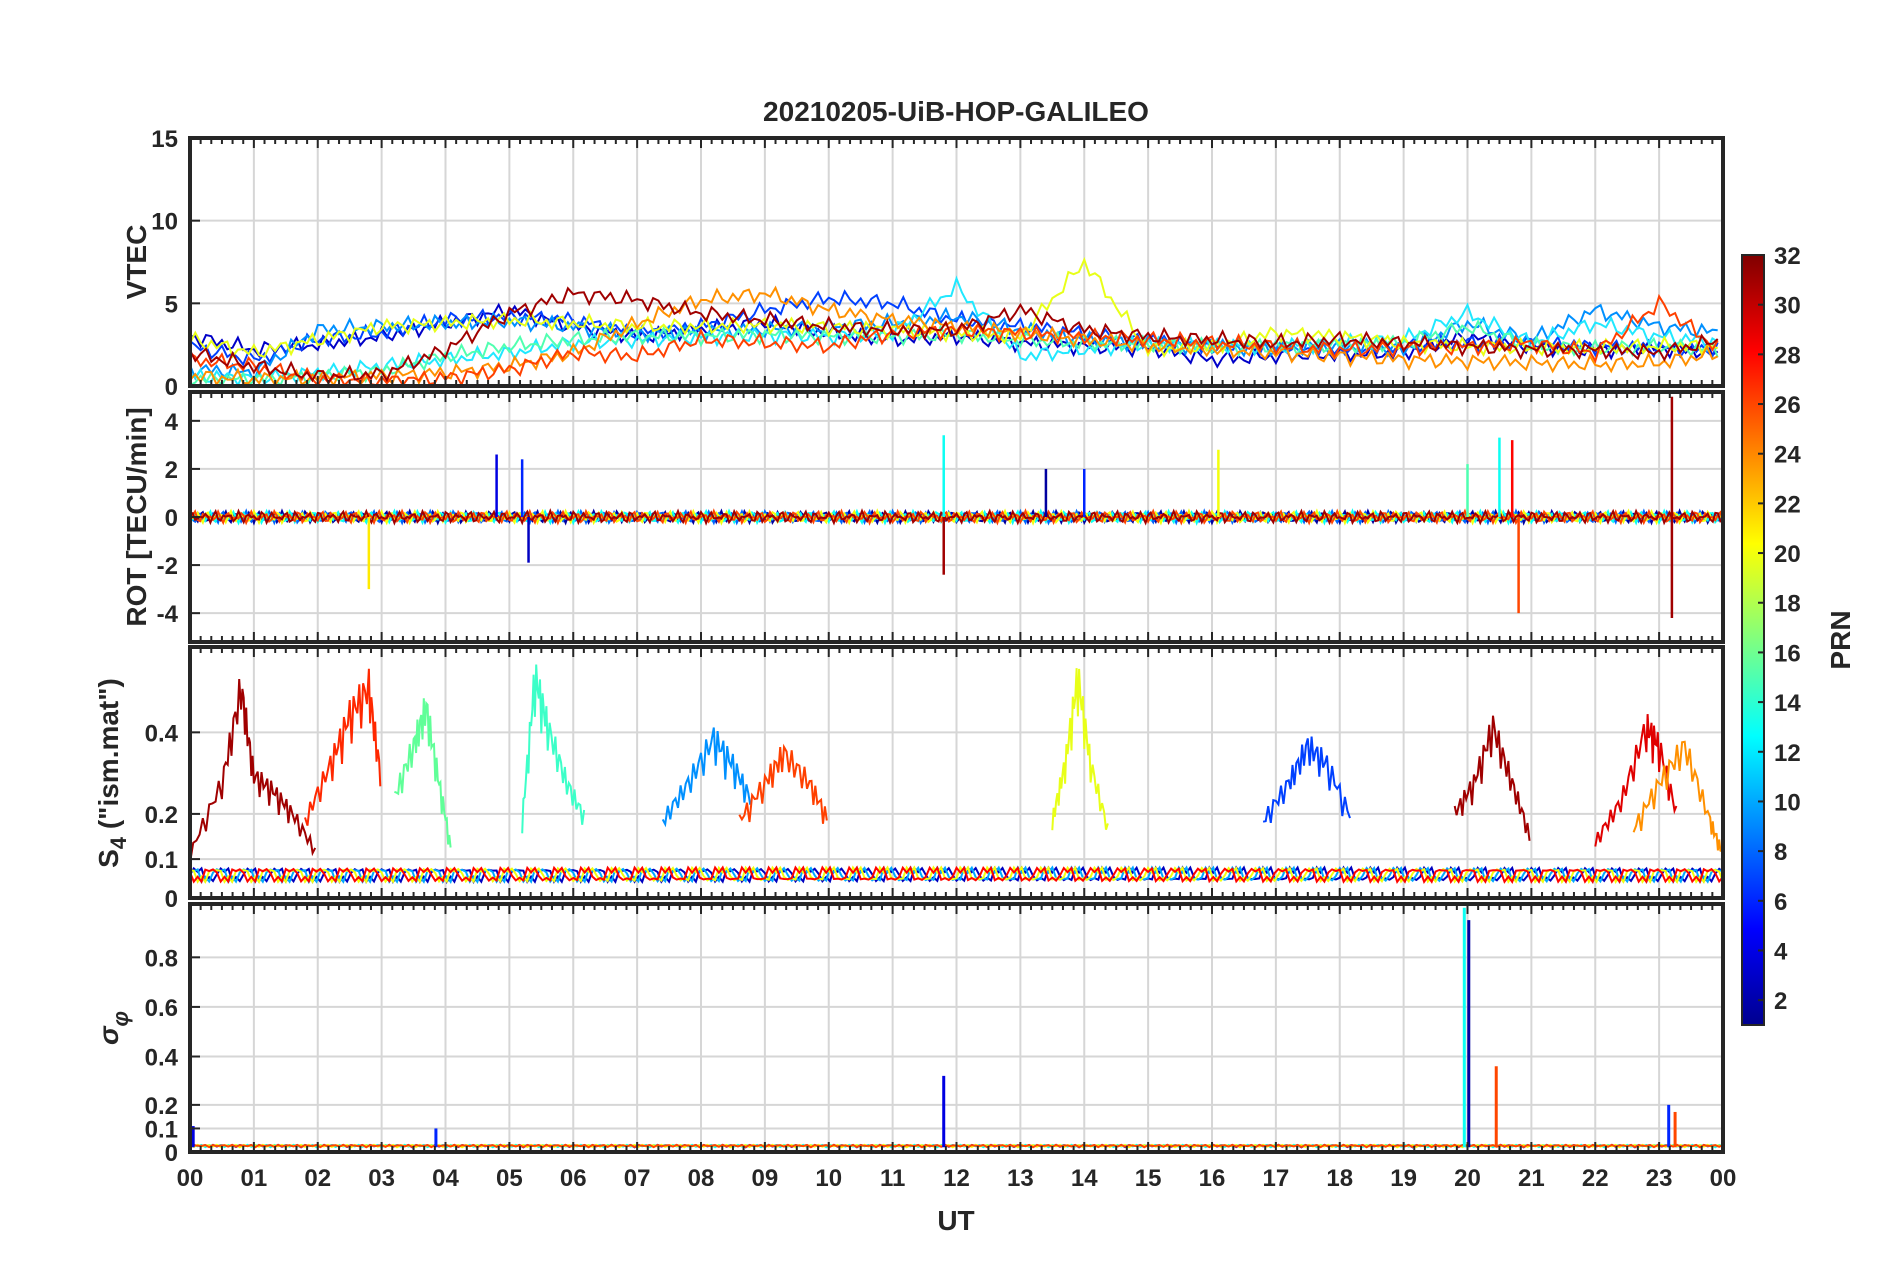 This screenshot has height=1277, width=1902. Describe the element at coordinates (171, 387) in the screenshot. I see `vtec-ytick-label: 0` at that location.